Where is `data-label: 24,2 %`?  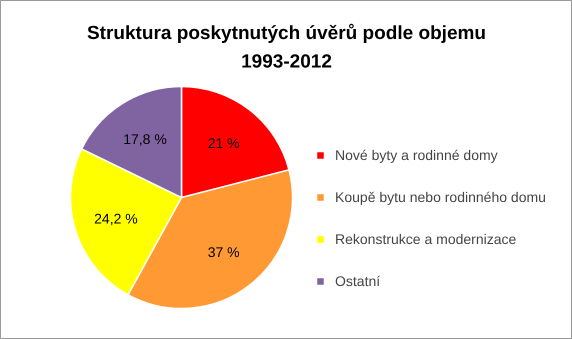
data-label: 24,2 % is located at coordinates (116, 218).